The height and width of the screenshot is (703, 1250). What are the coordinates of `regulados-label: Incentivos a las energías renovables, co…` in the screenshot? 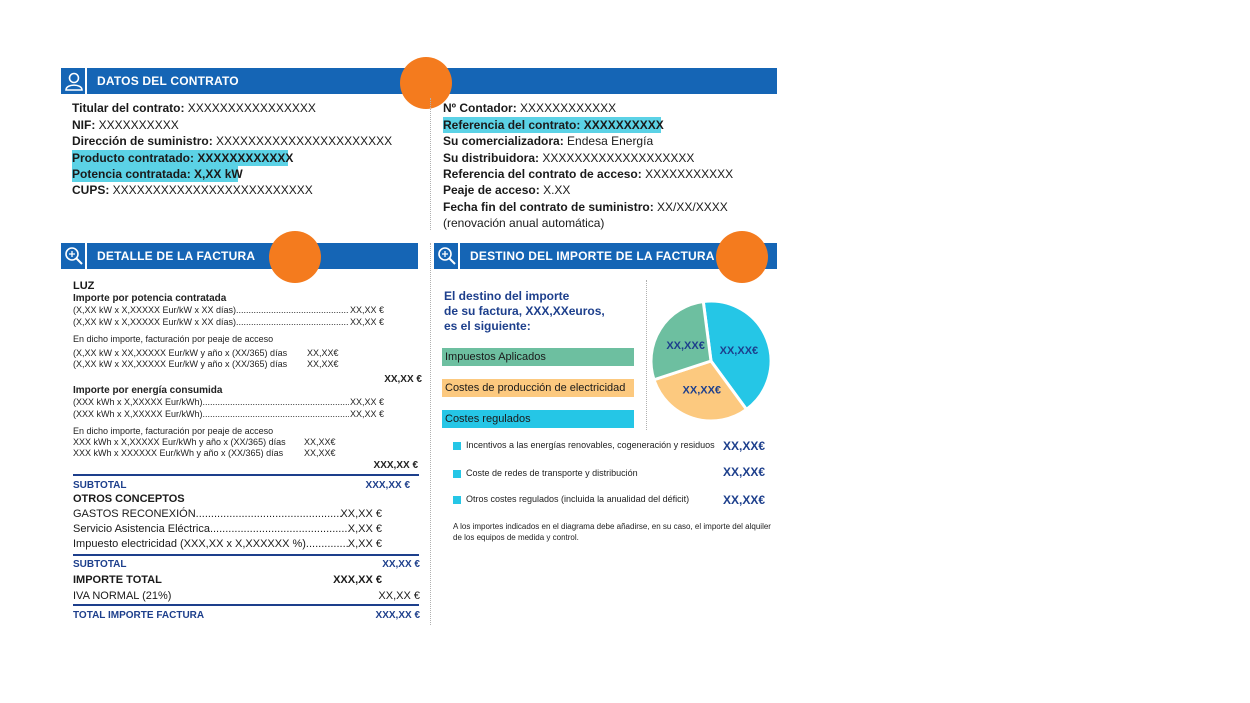 It's located at (590, 445).